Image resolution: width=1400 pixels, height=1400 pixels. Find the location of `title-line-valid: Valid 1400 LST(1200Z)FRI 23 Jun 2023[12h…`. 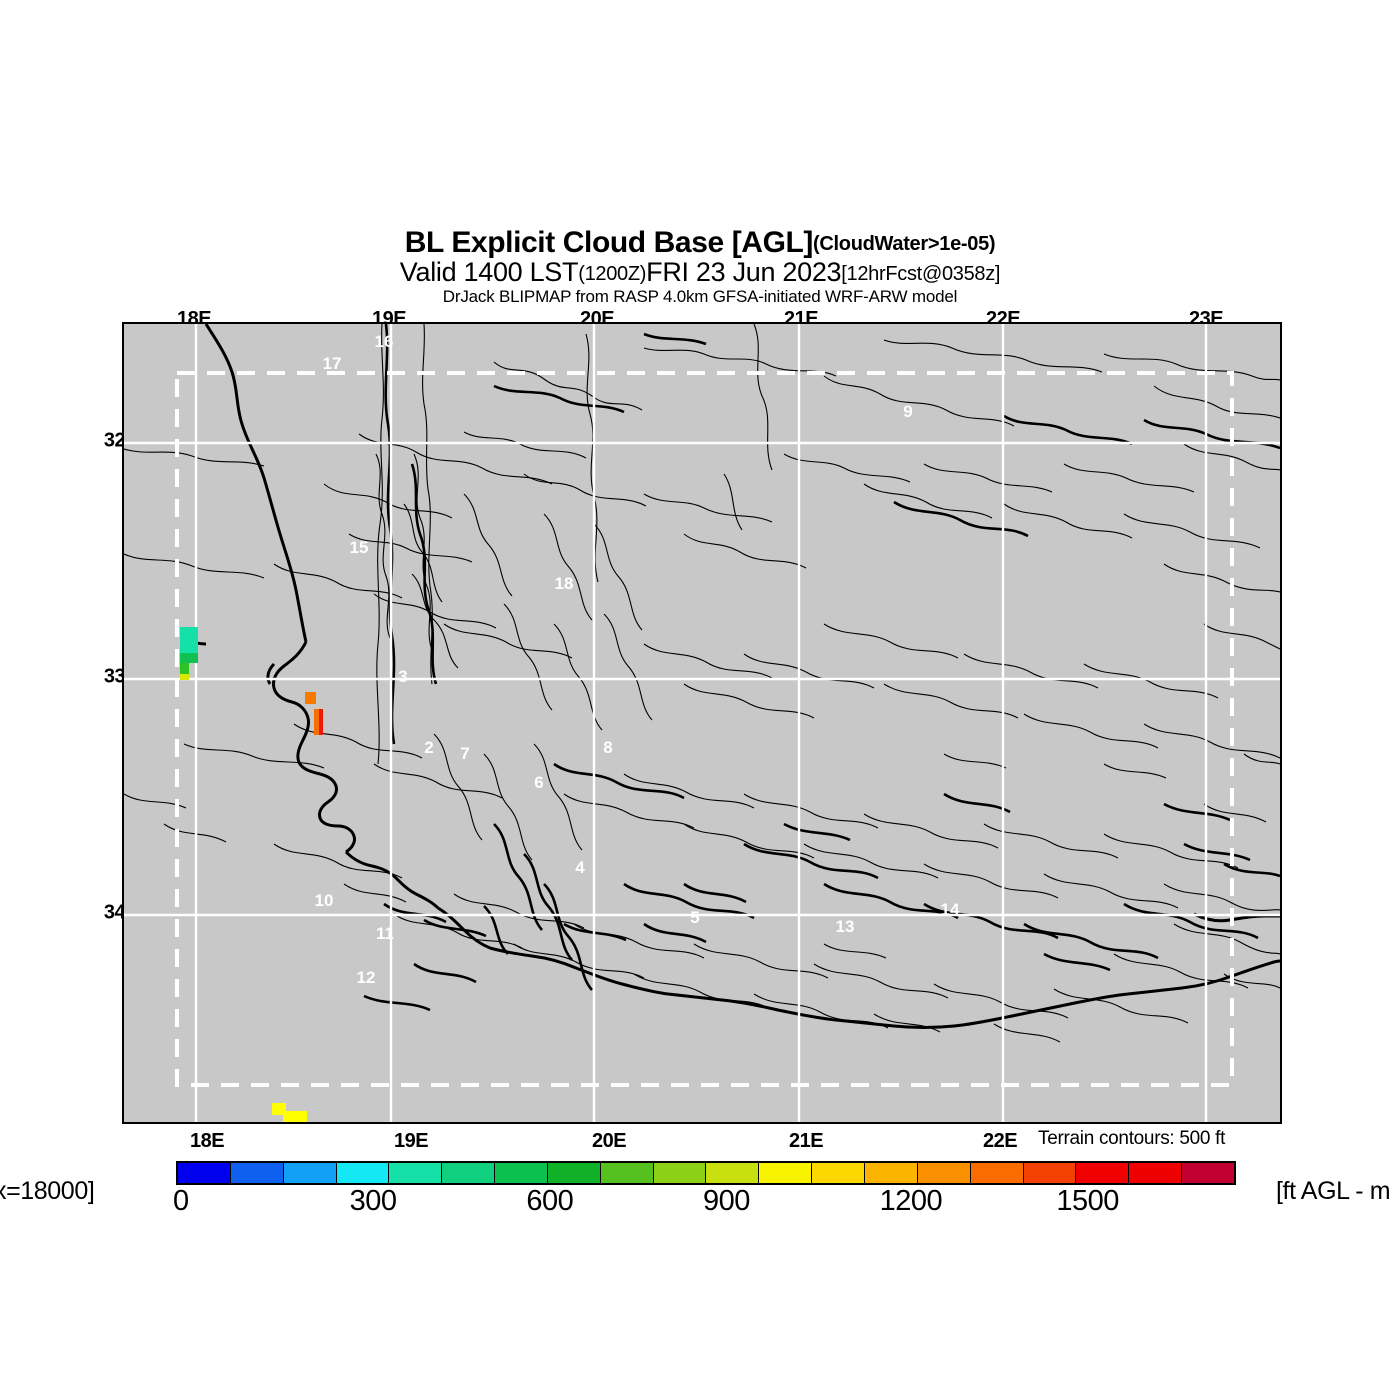

title-line-valid: Valid 1400 LST(1200Z)FRI 23 Jun 2023[12h… is located at coordinates (700, 272).